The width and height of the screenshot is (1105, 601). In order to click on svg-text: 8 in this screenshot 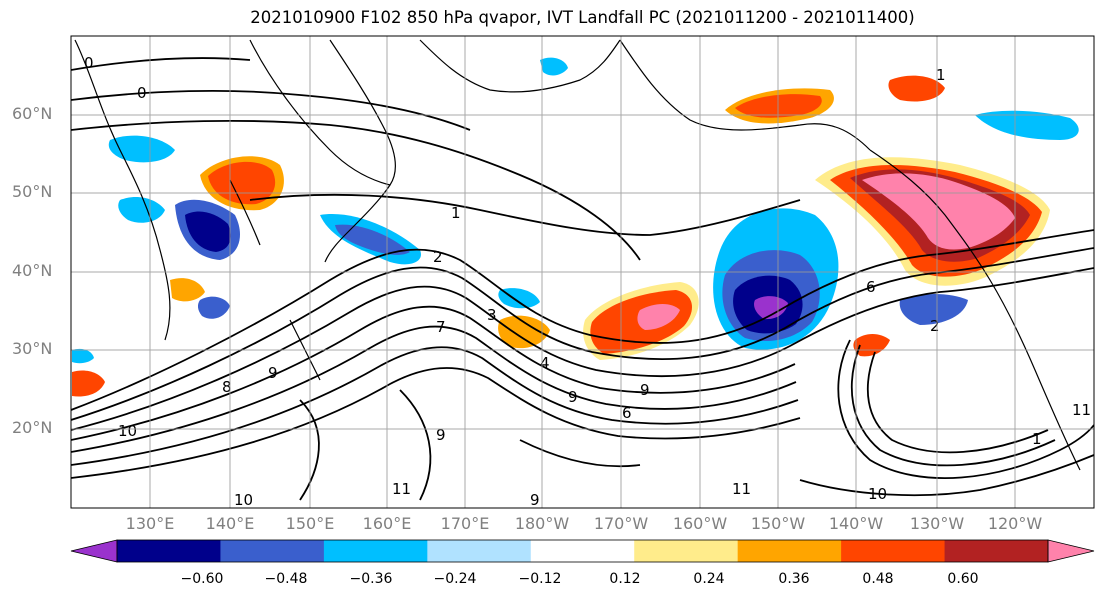, I will do `click(227, 387)`.